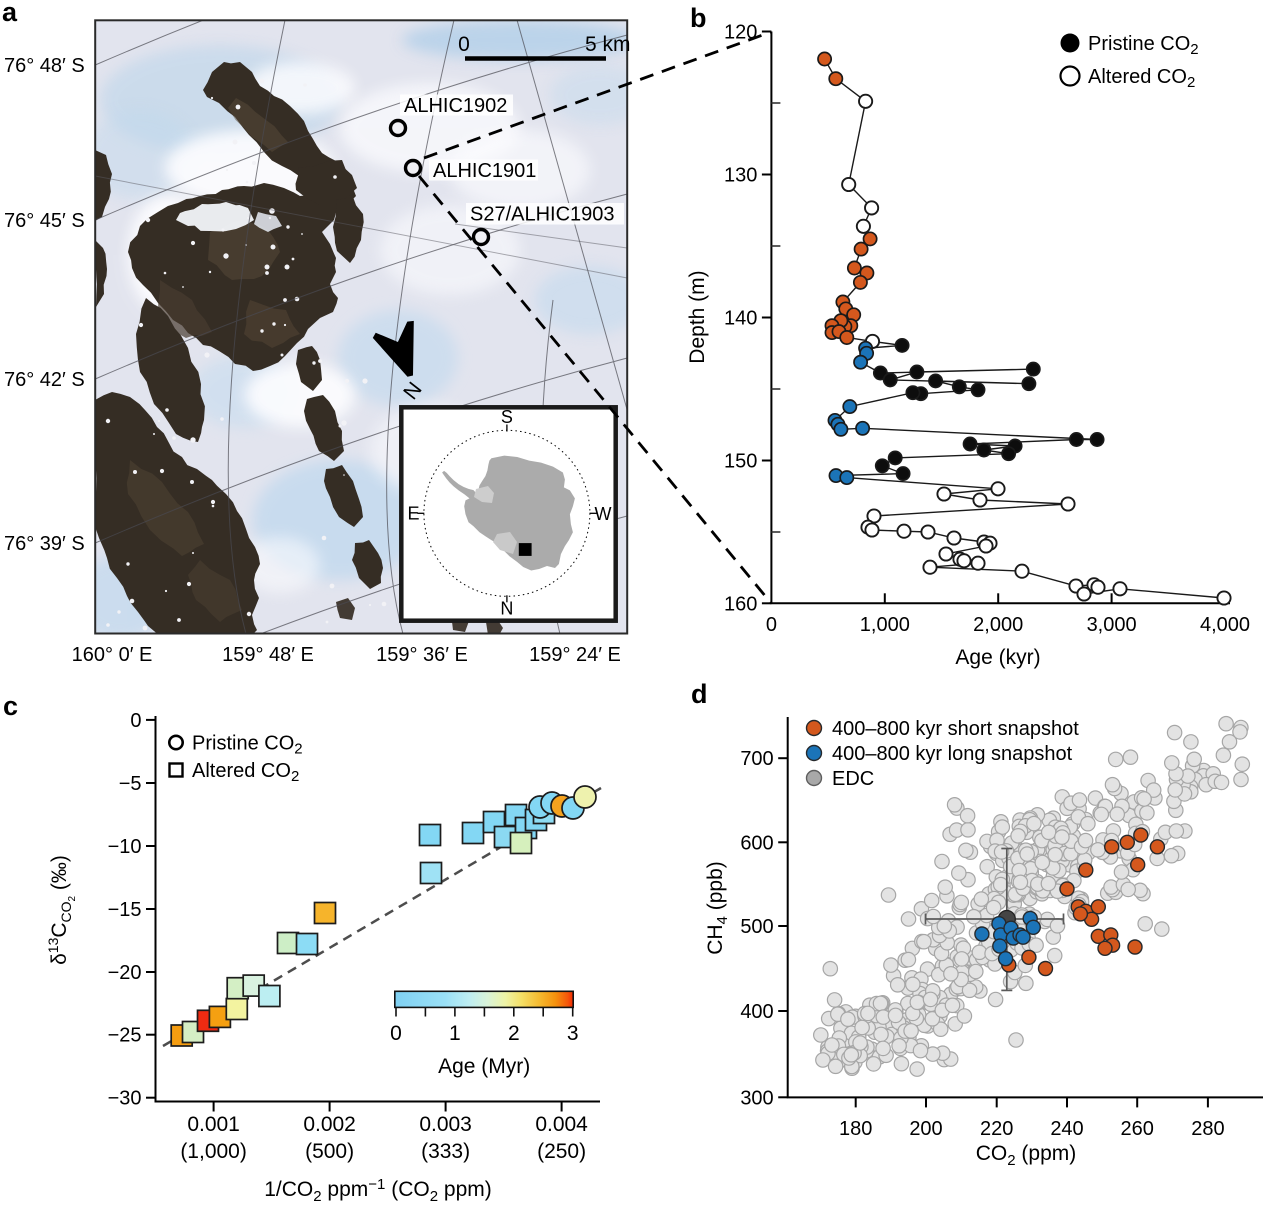 The width and height of the screenshot is (1267, 1212). I want to click on svg-text: 260, so click(1137, 1129).